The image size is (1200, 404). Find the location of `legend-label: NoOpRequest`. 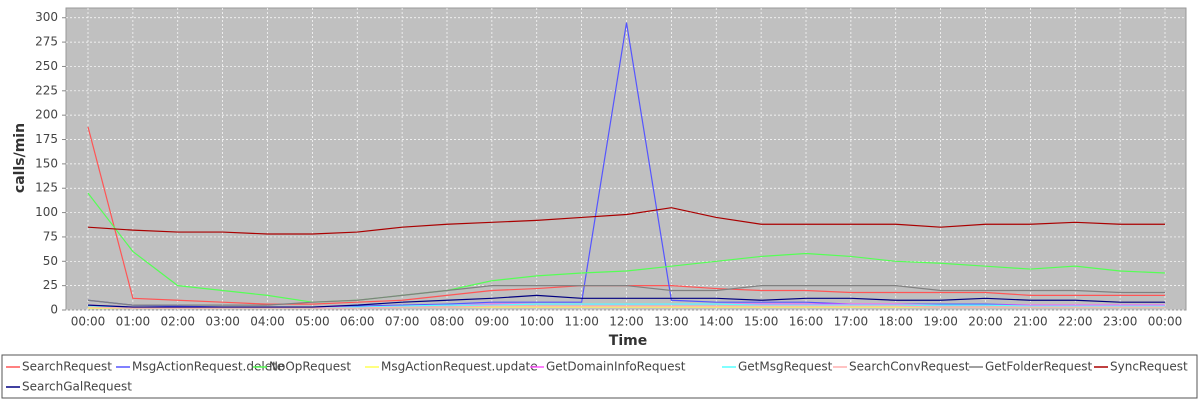

legend-label: NoOpRequest is located at coordinates (310, 367).